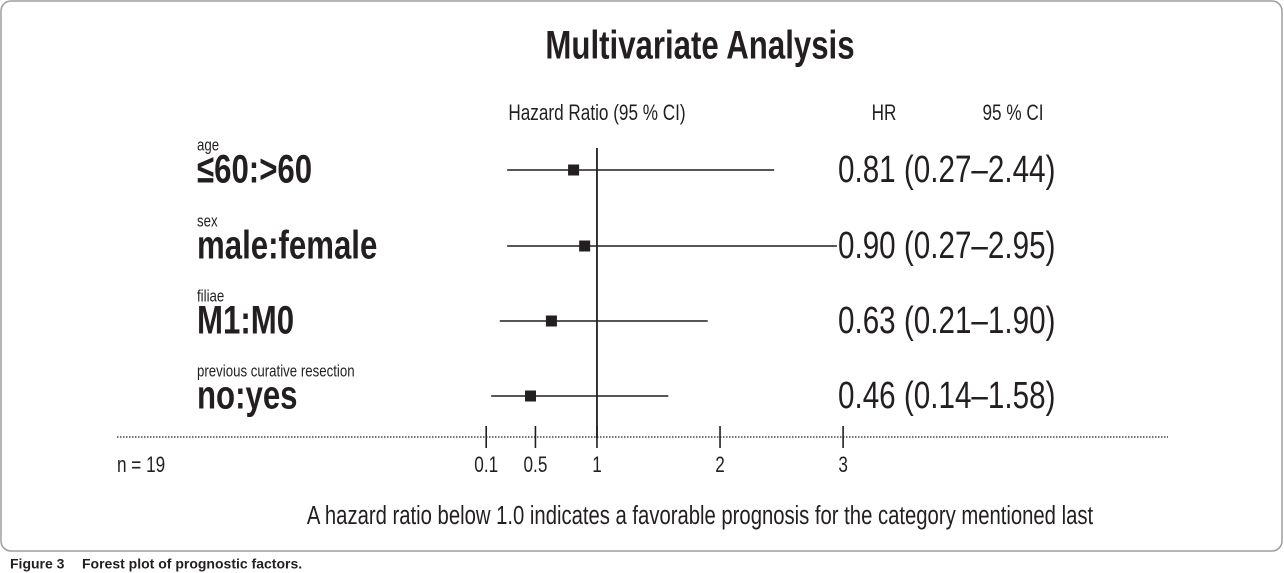 This screenshot has height=573, width=1284. What do you see at coordinates (596, 113) in the screenshot?
I see `axis-header: Hazard Ratio (95 % CI)` at bounding box center [596, 113].